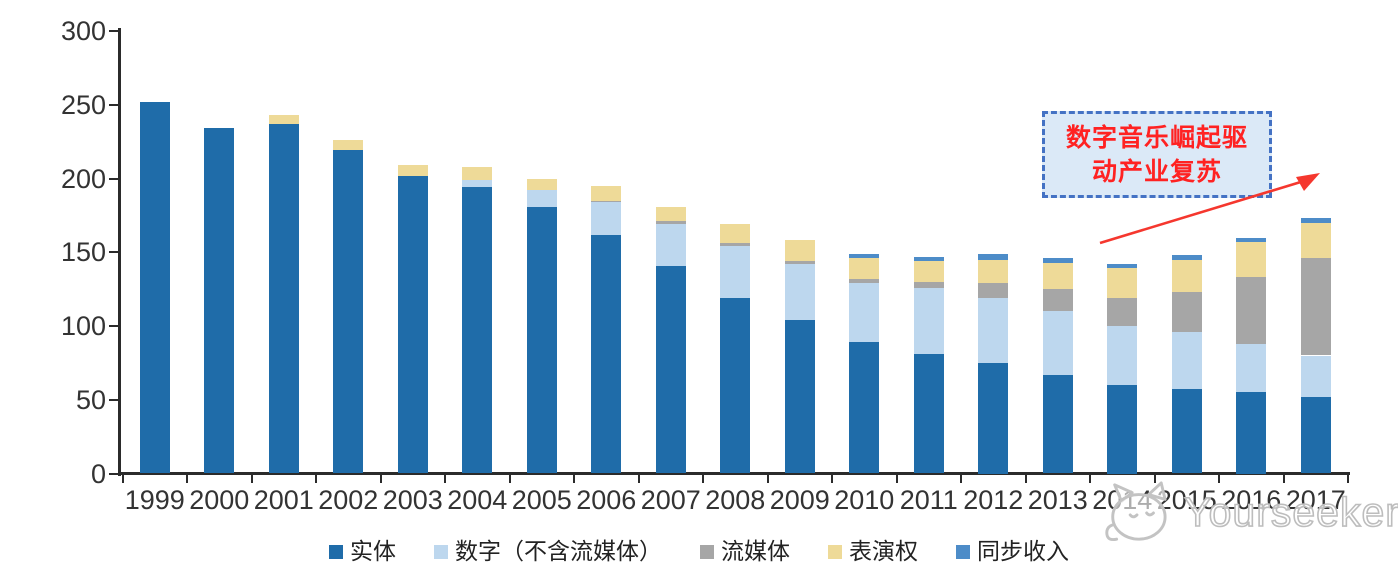 This screenshot has height=582, width=1398. I want to click on y-axis-label-150: 150, so click(83, 252).